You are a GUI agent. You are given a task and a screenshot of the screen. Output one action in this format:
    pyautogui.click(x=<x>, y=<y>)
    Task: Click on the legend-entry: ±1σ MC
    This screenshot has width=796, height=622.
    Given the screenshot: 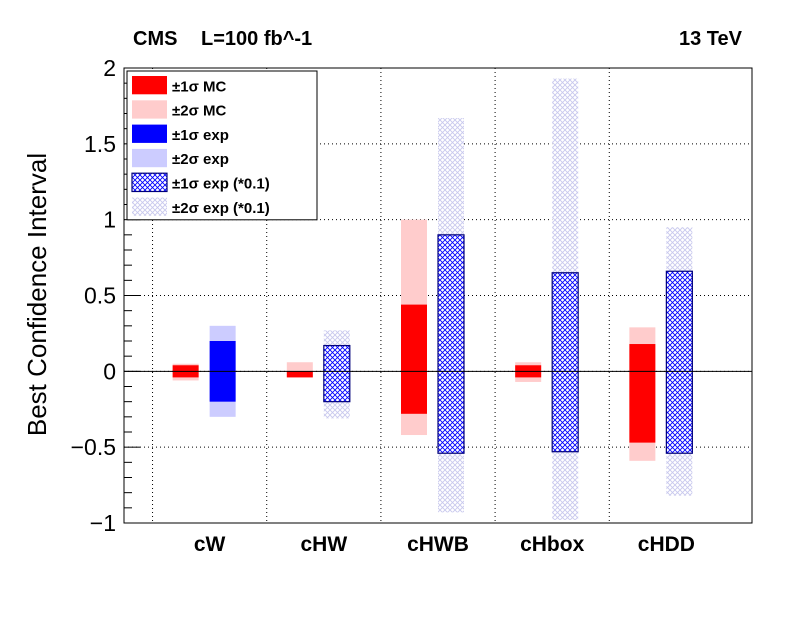 What is the action you would take?
    pyautogui.click(x=199, y=86)
    